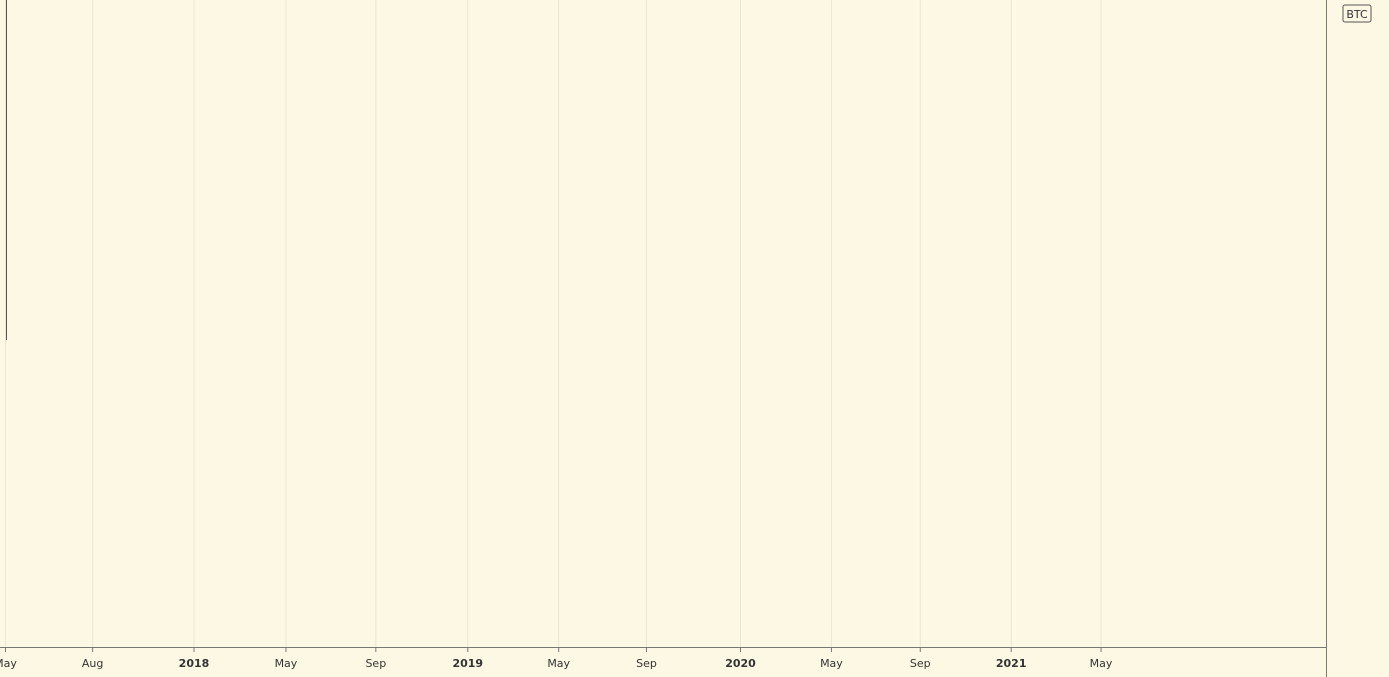 Image resolution: width=1389 pixels, height=677 pixels. What do you see at coordinates (740, 663) in the screenshot?
I see `x-tick-label: 2020` at bounding box center [740, 663].